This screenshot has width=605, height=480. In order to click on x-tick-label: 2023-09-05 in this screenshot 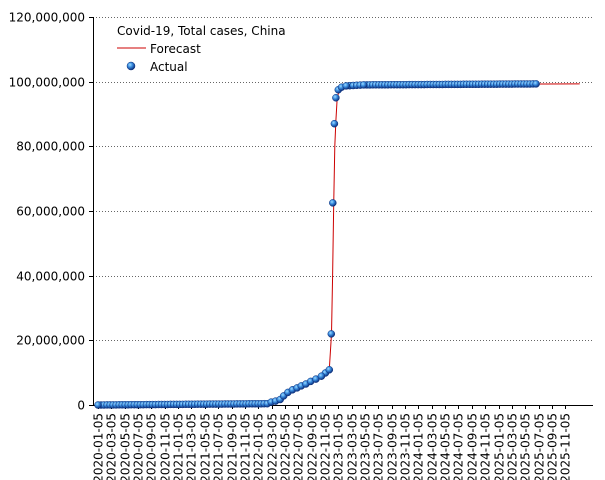, I will do `click(393, 446)`.